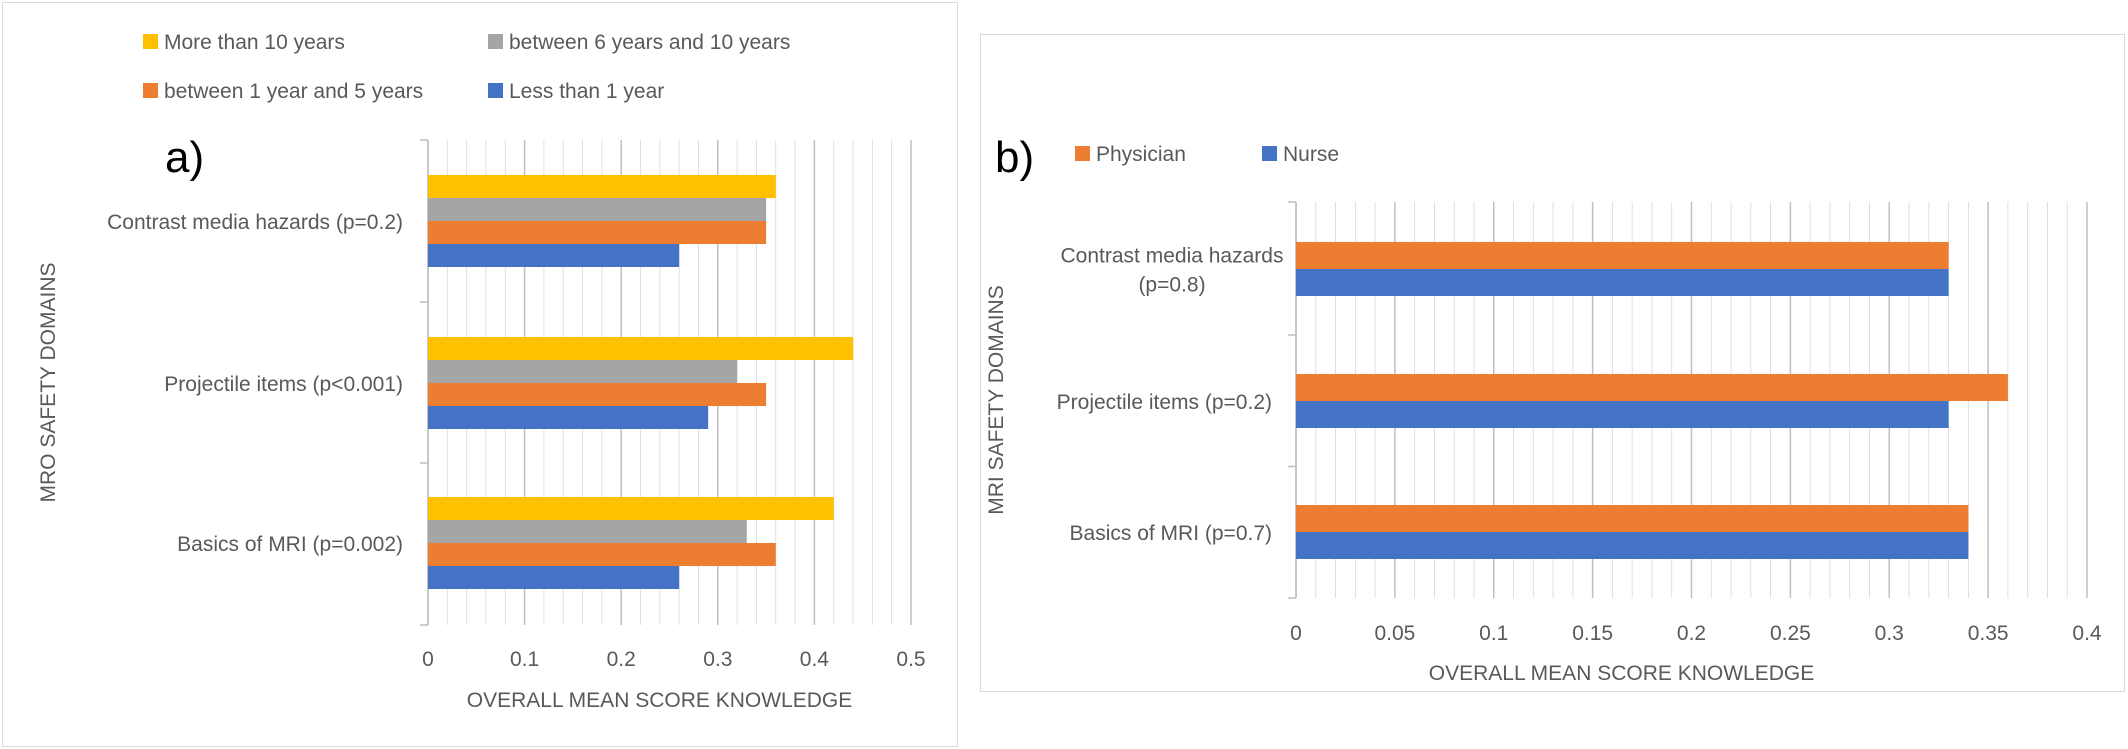 Image resolution: width=2128 pixels, height=749 pixels. Describe the element at coordinates (254, 42) in the screenshot. I see `legend-label: More than 10 years` at that location.